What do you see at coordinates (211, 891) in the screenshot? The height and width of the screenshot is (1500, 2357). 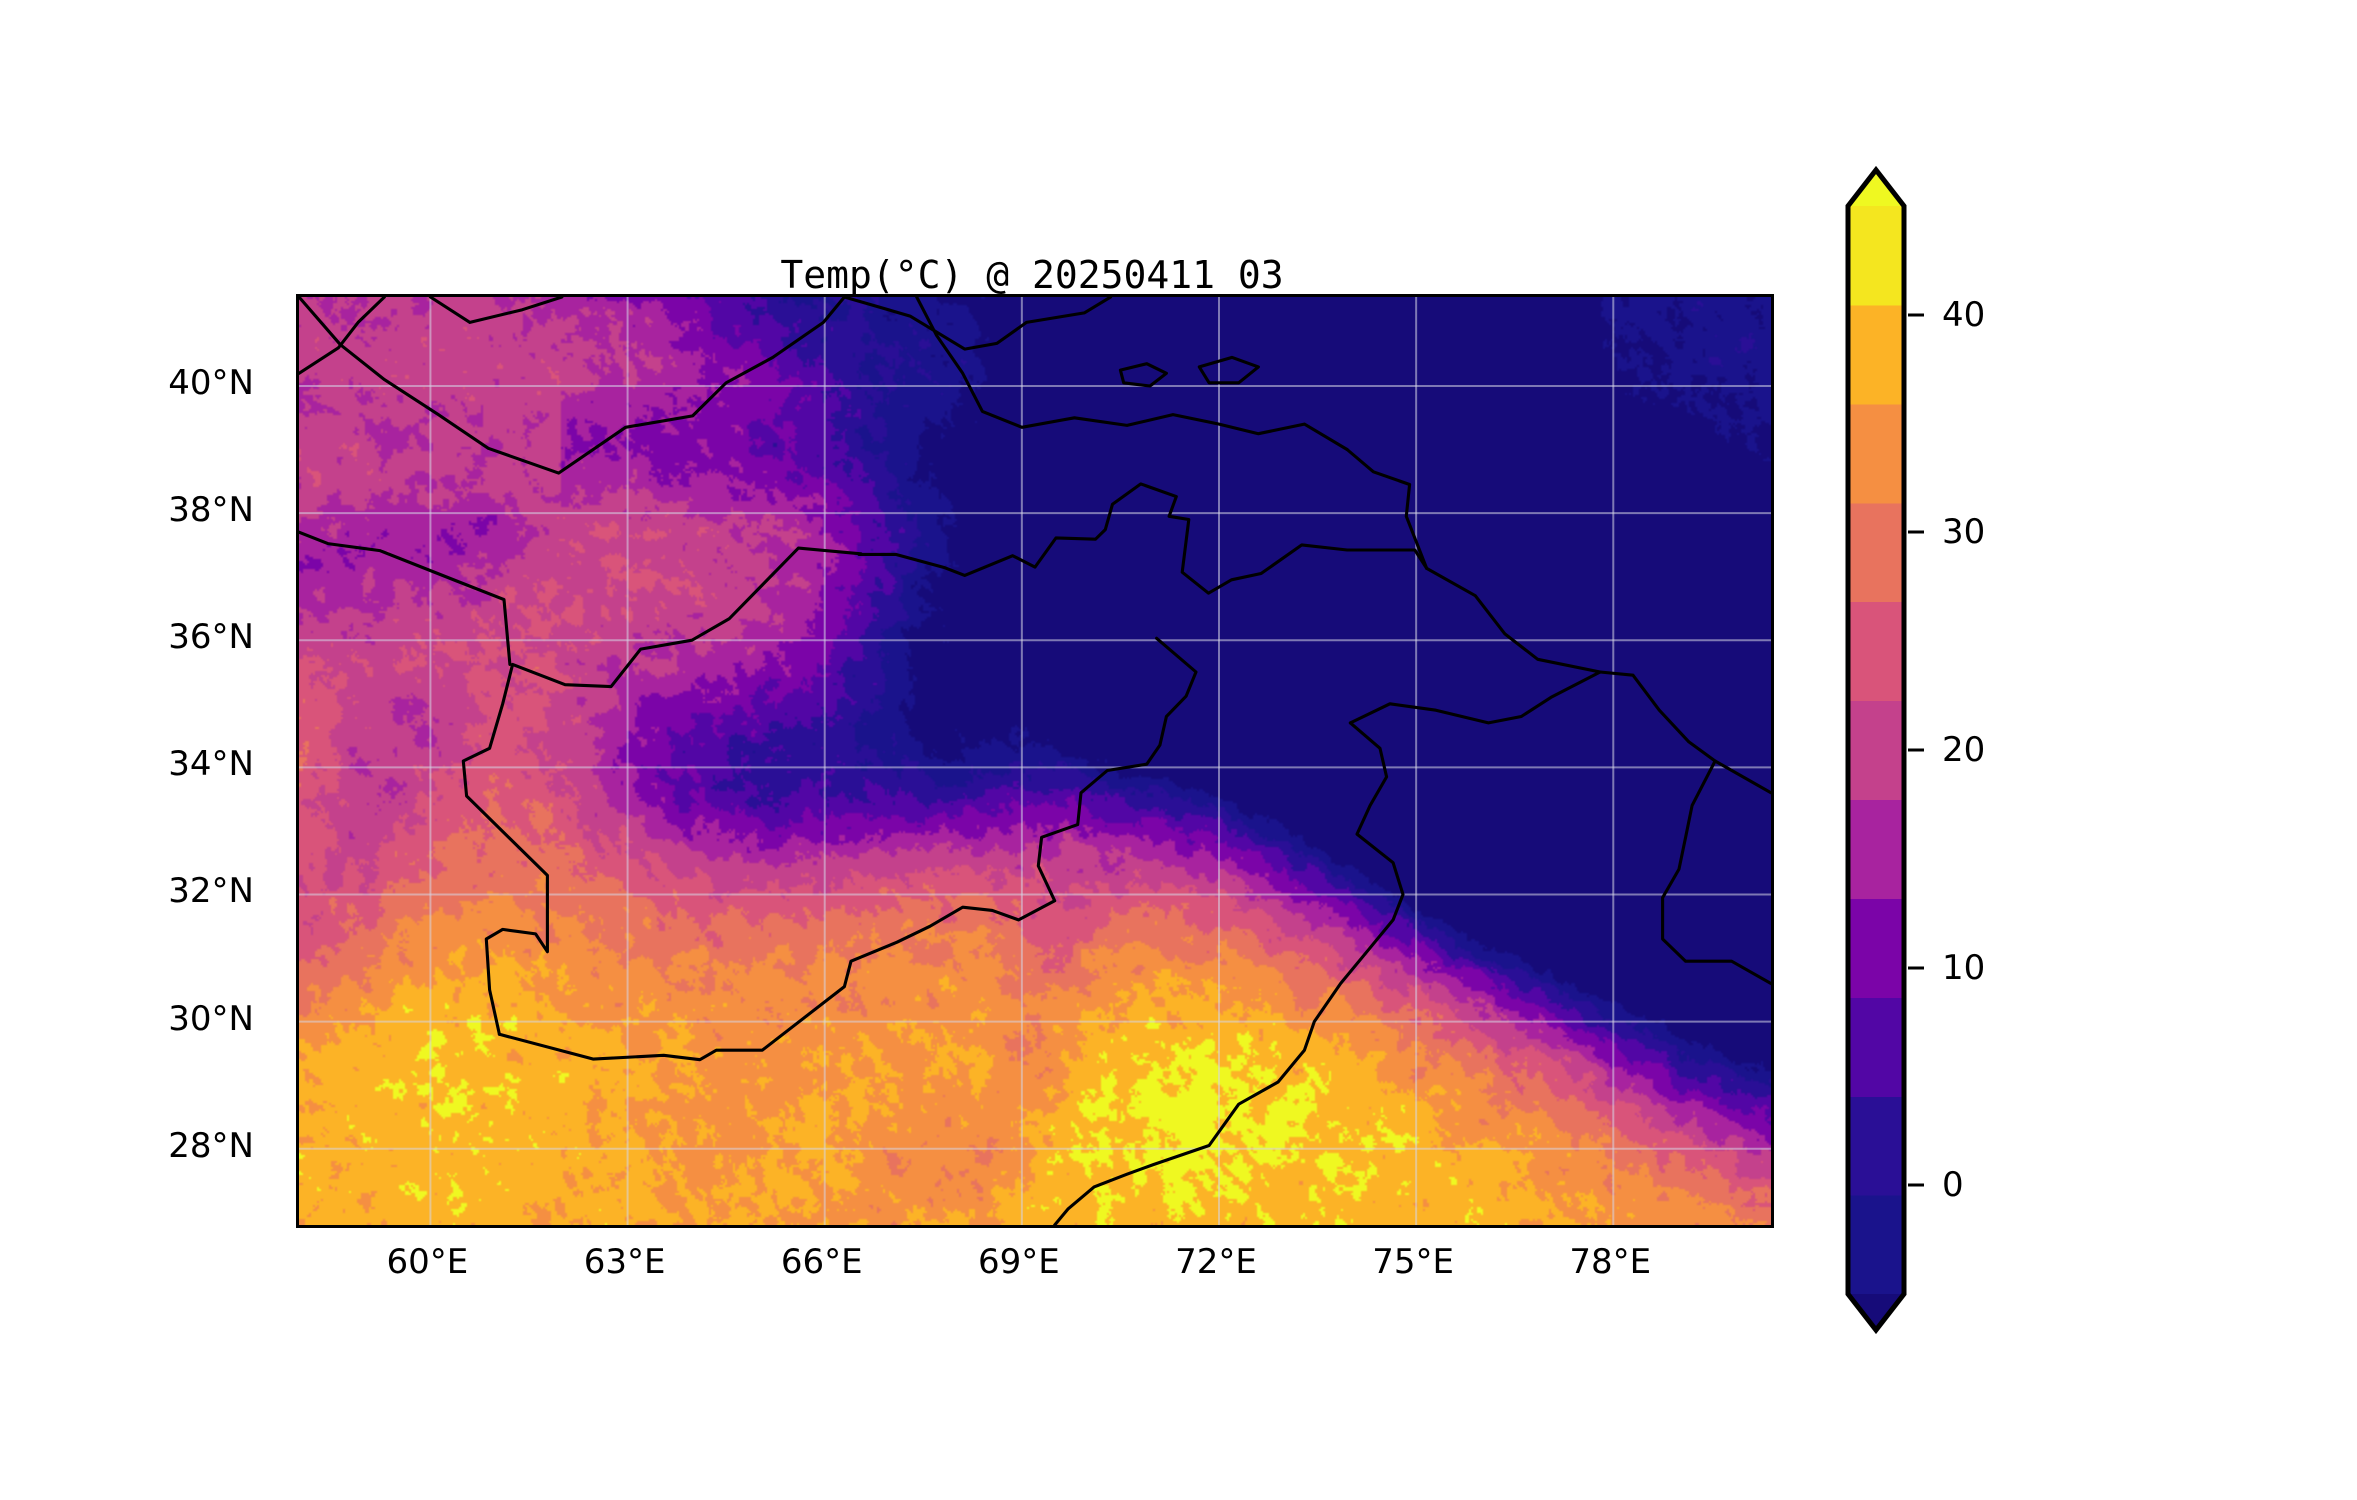 I see `latitude-tick-label: 32°N` at bounding box center [211, 891].